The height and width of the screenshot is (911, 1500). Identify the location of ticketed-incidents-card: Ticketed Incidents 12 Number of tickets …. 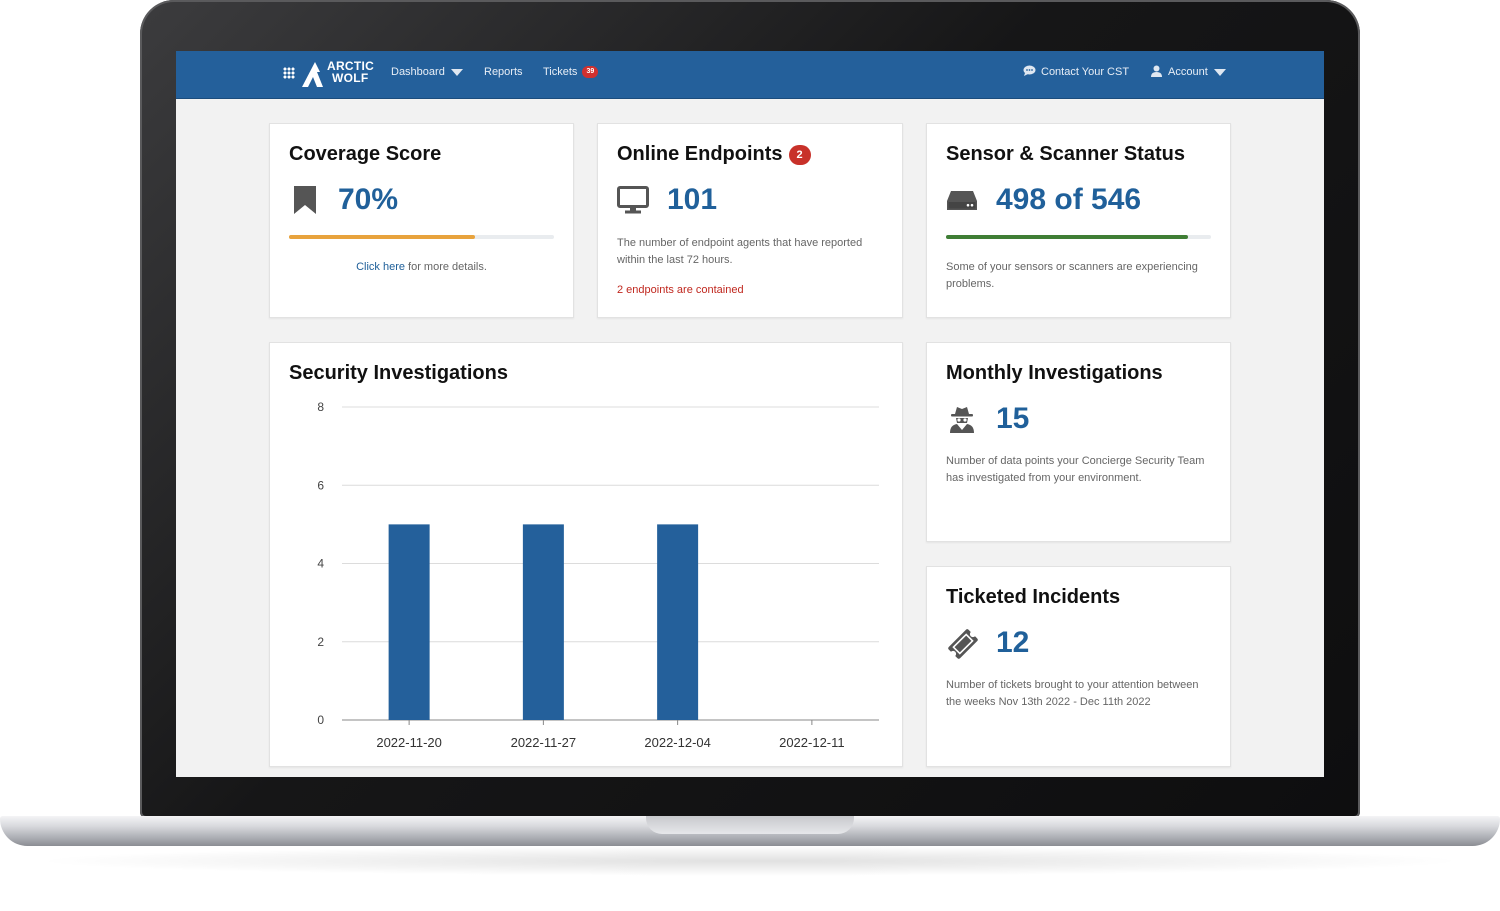
(1078, 666).